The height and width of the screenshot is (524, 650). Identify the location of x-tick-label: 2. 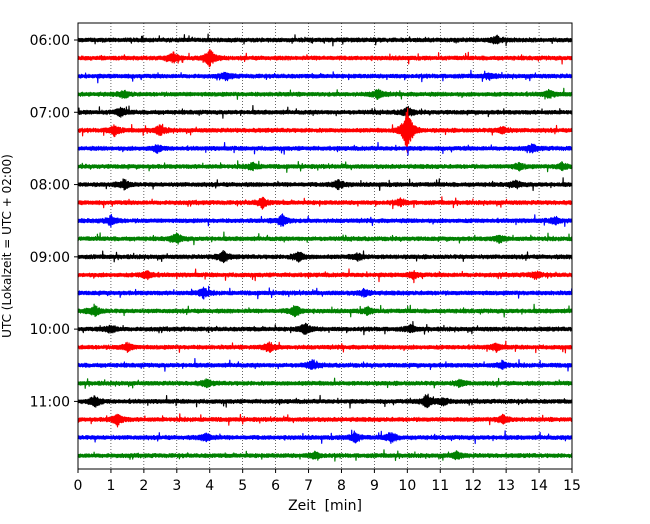
(143, 486).